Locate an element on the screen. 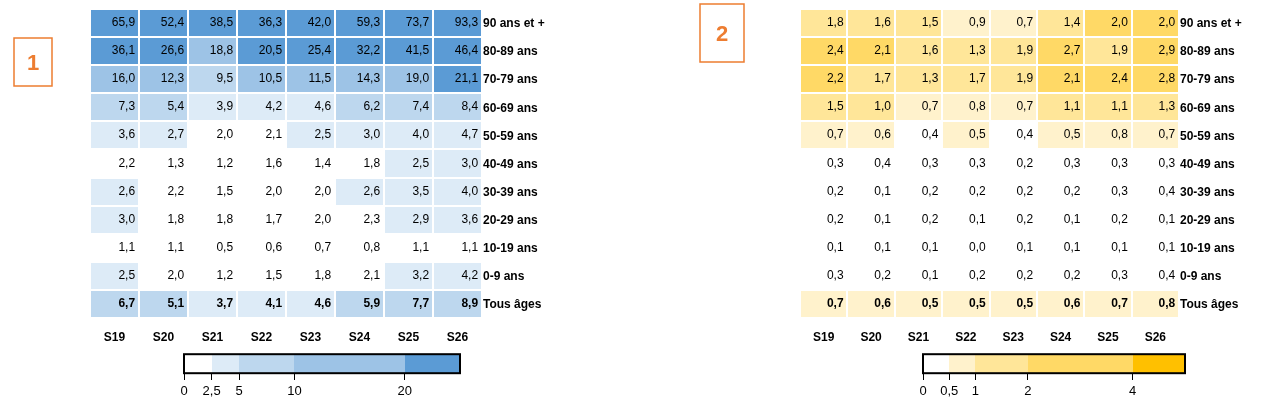 This screenshot has width=1262, height=408. data-label: 4,2 is located at coordinates (470, 274).